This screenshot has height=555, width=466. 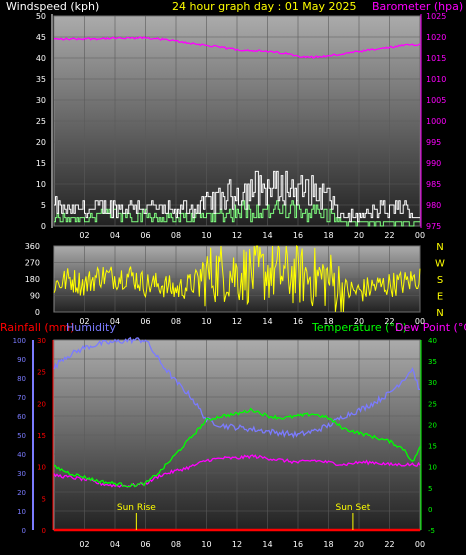 What do you see at coordinates (41, 341) in the screenshot?
I see `rainfall-tick-label: 30` at bounding box center [41, 341].